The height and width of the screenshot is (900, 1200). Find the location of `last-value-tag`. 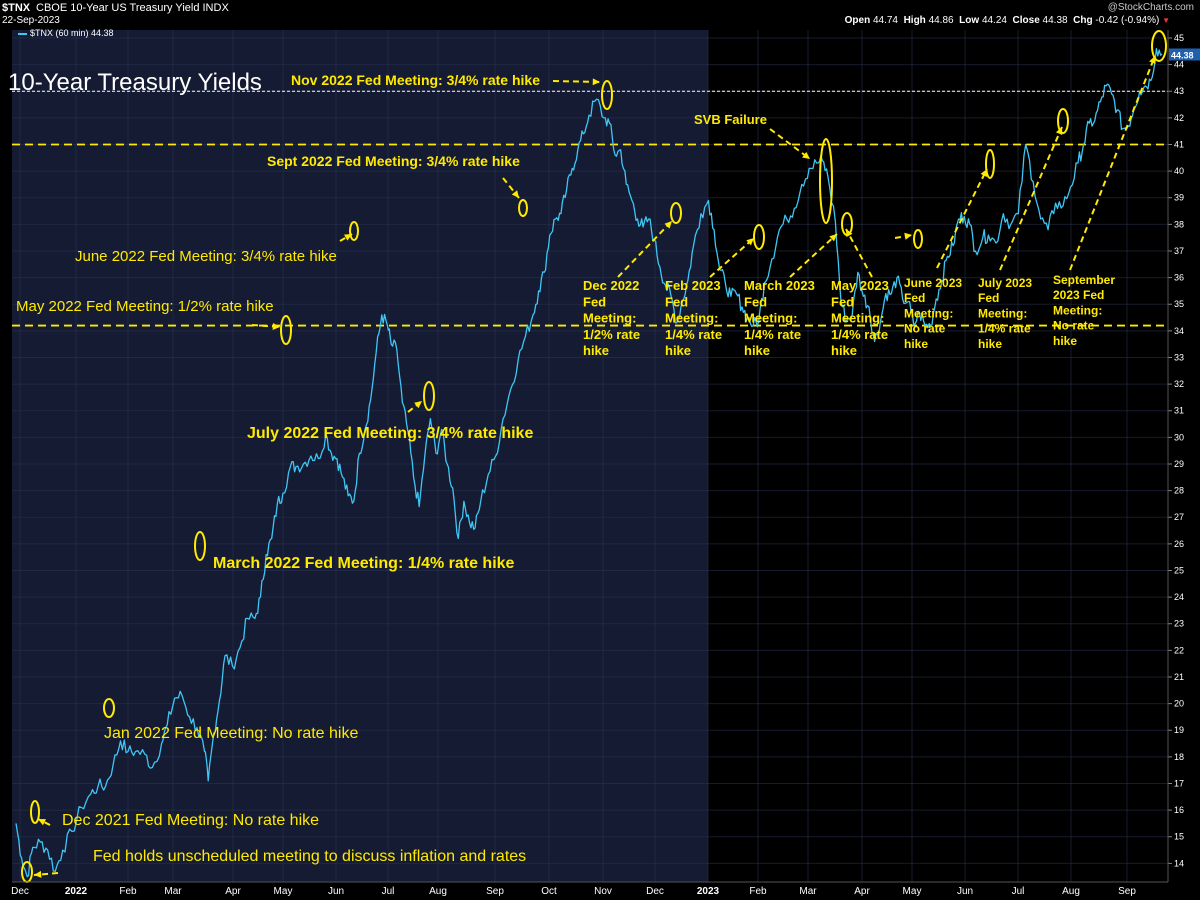

last-value-tag is located at coordinates (1184, 54).